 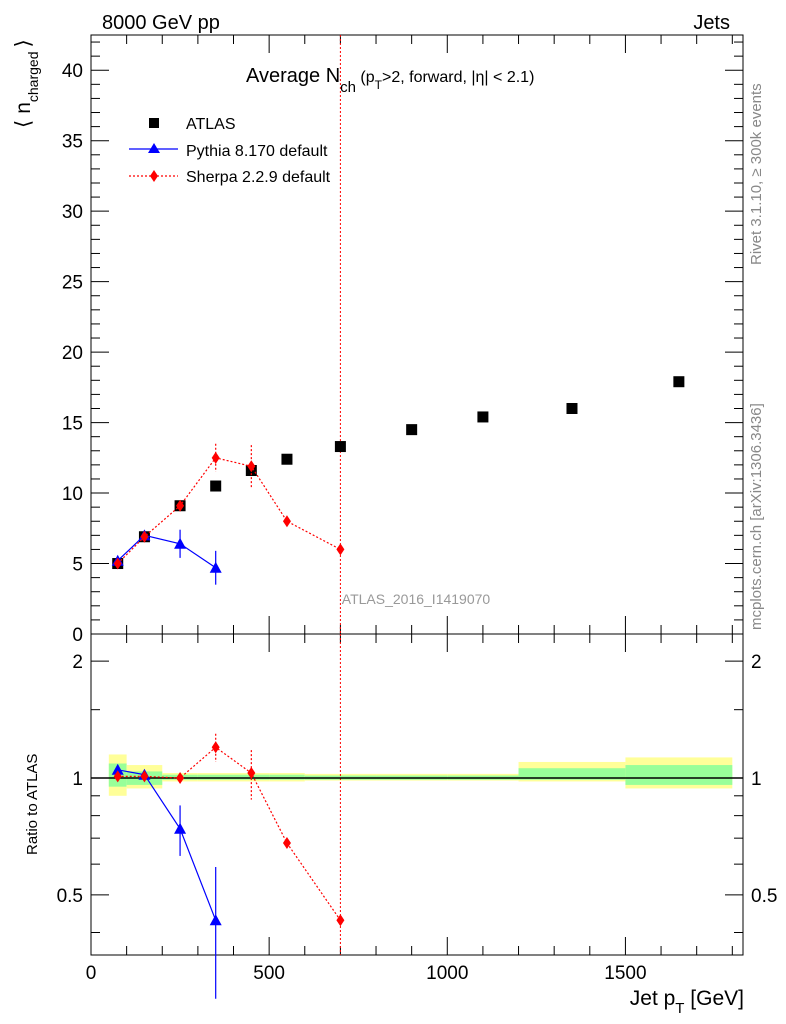 I want to click on main-y-tick-label: 5, so click(x=77, y=565).